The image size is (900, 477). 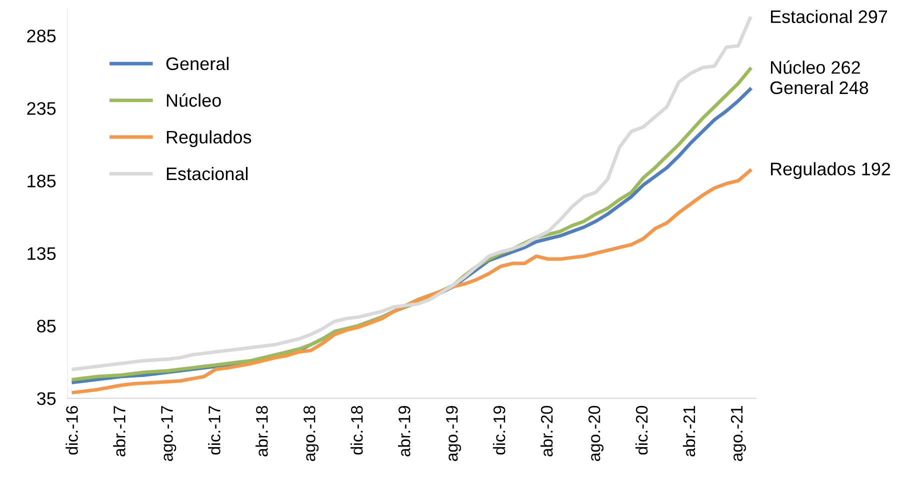 I want to click on text: General 248, so click(x=819, y=87).